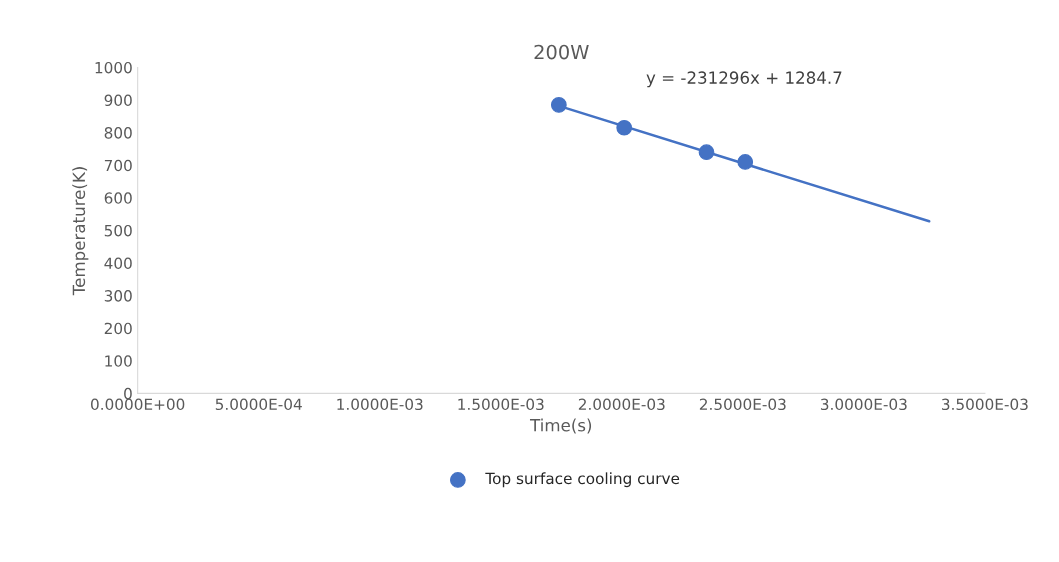 This screenshot has height=562, width=1059. I want to click on x-tick-label: 3.5000E-03, so click(985, 404).